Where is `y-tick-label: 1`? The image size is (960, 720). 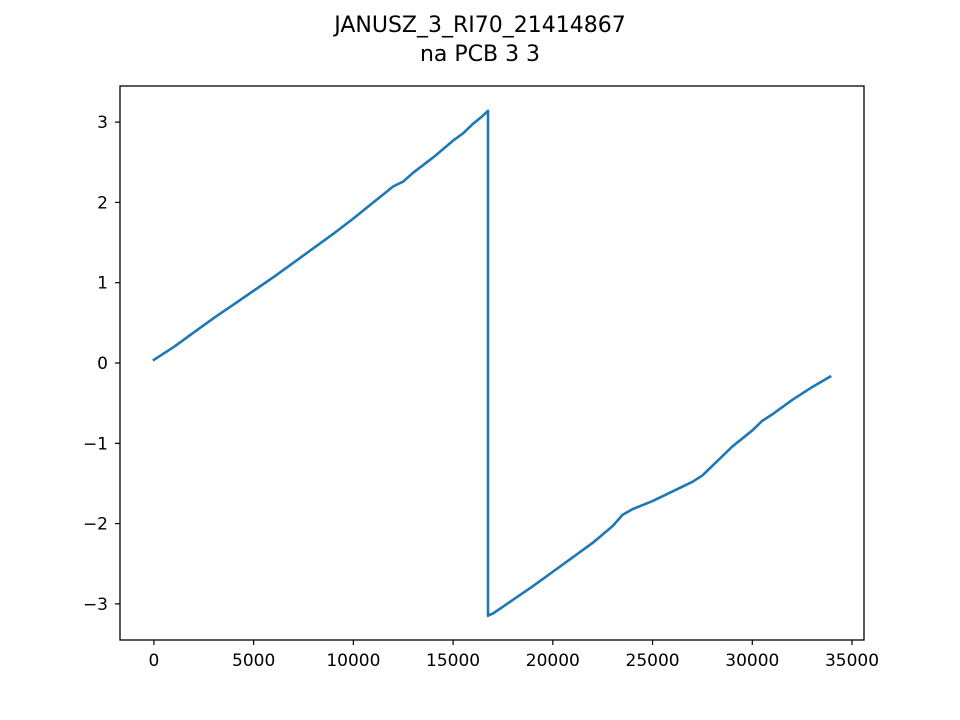
y-tick-label: 1 is located at coordinates (102, 284).